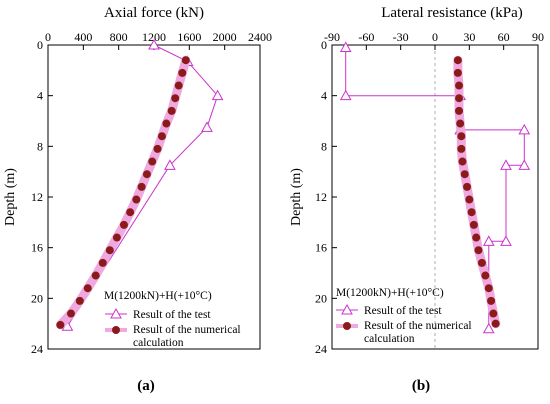  I want to click on chart-b-ylabel: Depth (m), so click(296, 197).